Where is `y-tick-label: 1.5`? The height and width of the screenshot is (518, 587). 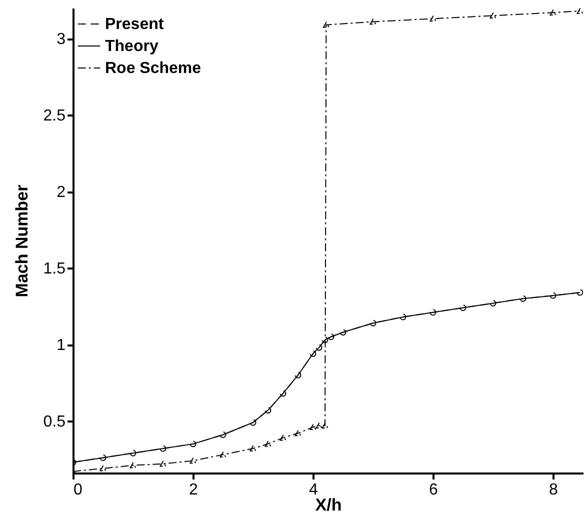 y-tick-label: 1.5 is located at coordinates (54, 269).